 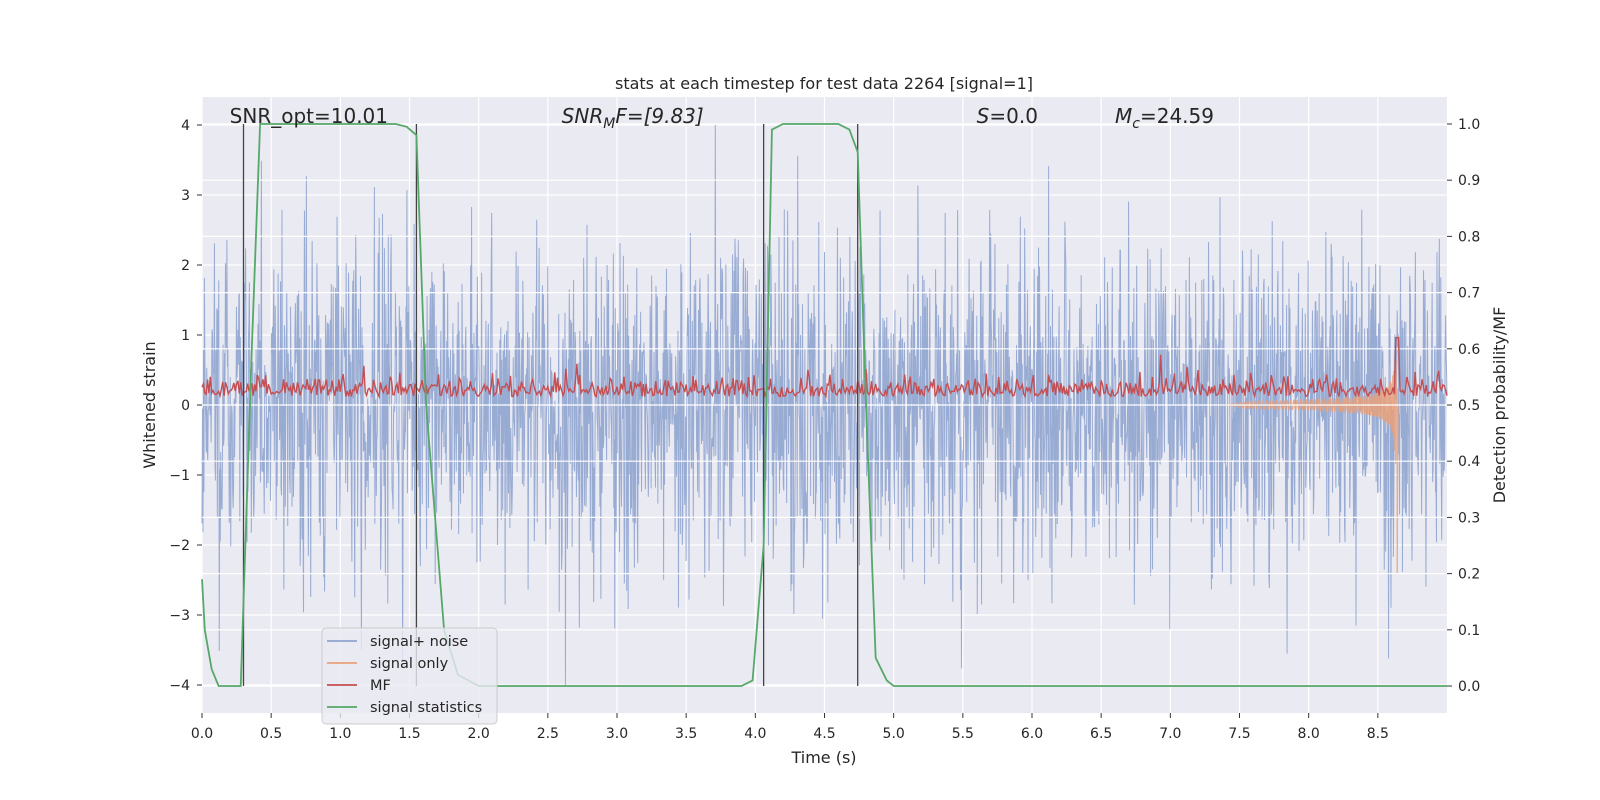 I want to click on annotation-snr-mf: SNRMF=[9.83], so click(x=633, y=118).